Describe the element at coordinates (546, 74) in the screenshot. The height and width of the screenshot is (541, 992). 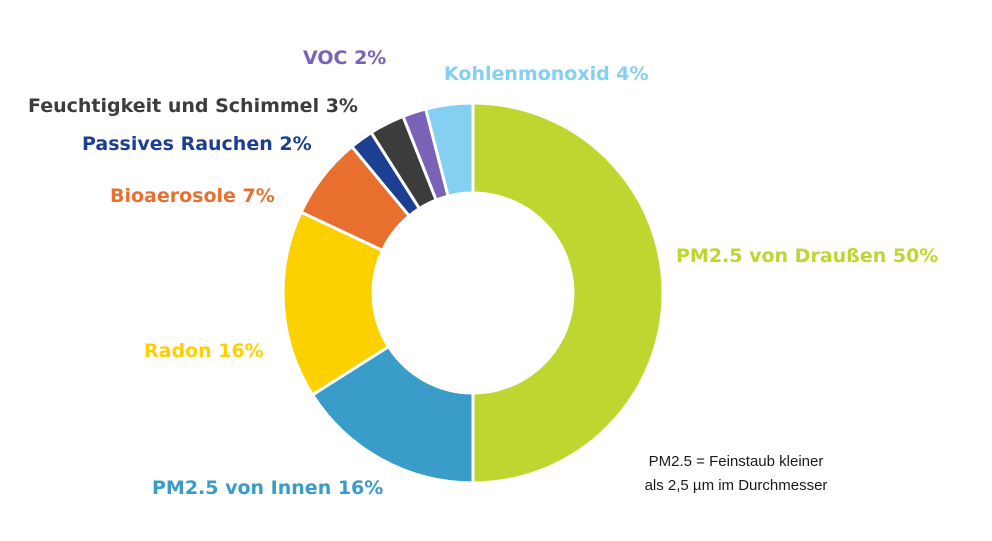
I see `slice-label-7: Kohlenmonoxid 4%` at that location.